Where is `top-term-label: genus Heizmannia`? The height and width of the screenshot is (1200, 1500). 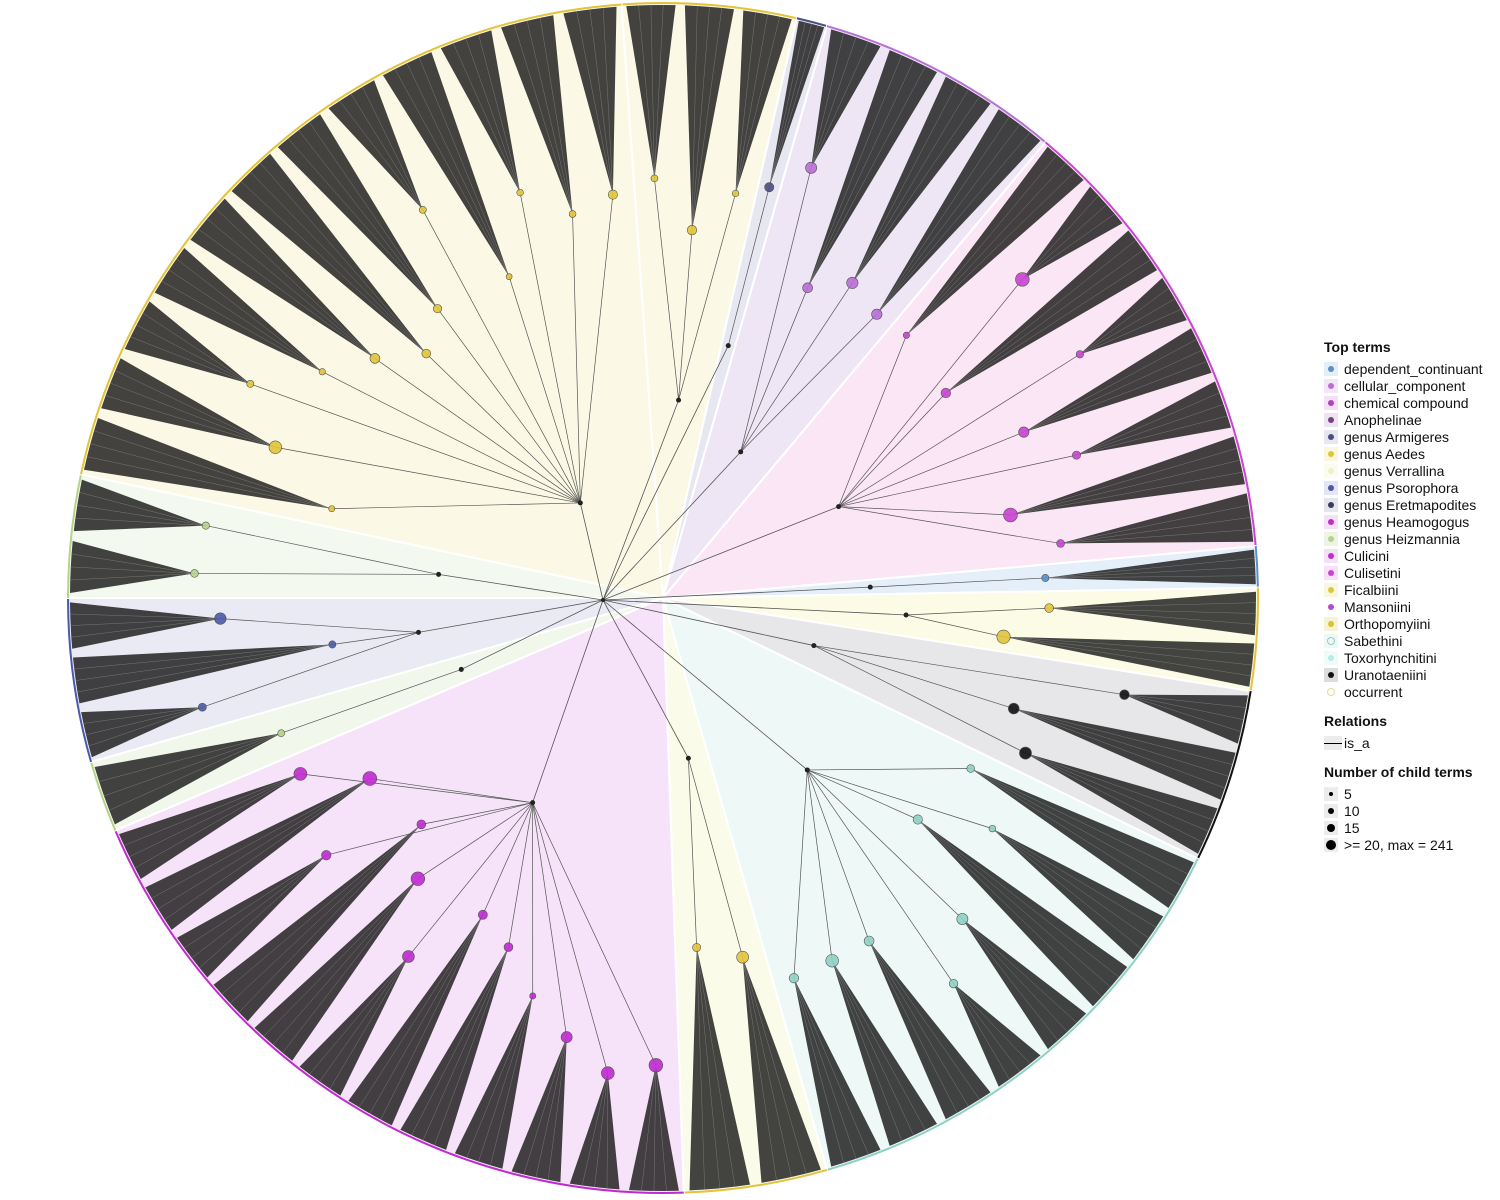 top-term-label: genus Heizmannia is located at coordinates (1402, 538).